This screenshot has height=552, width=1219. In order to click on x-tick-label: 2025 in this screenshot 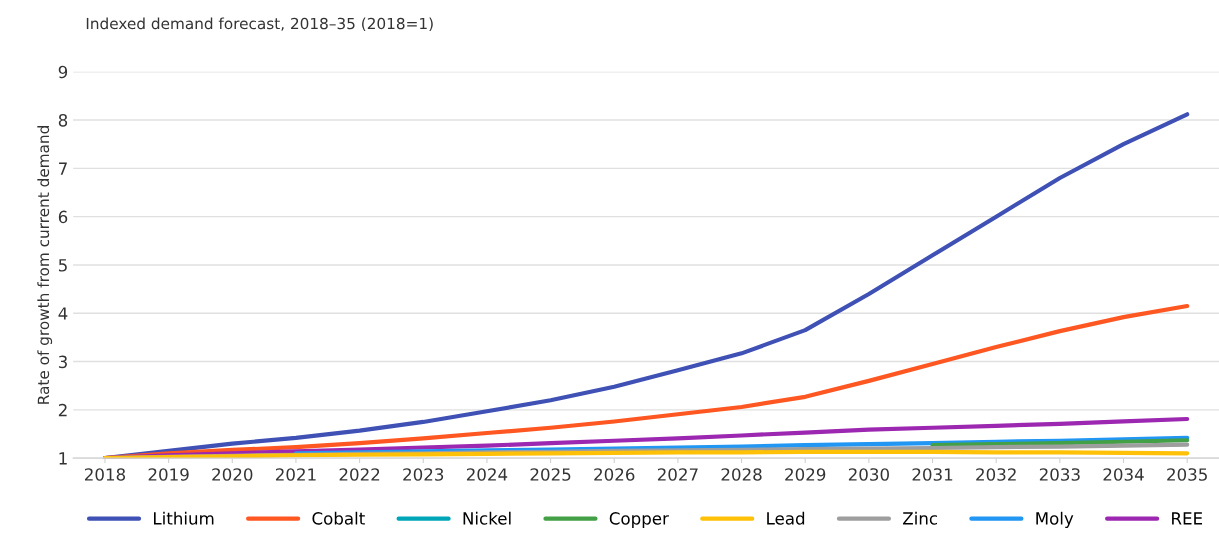, I will do `click(550, 474)`.